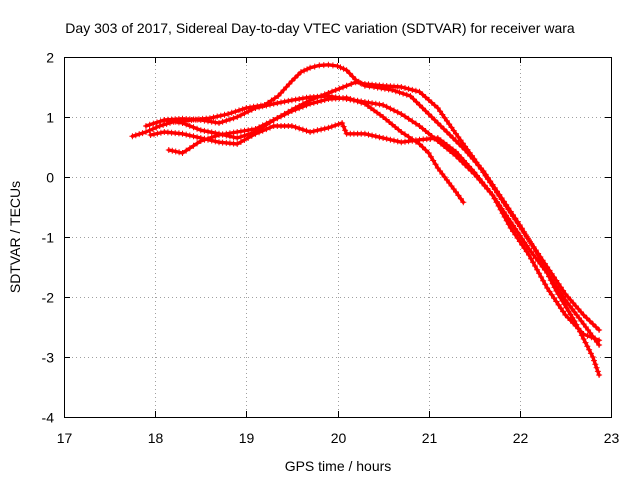 The width and height of the screenshot is (640, 480). Describe the element at coordinates (15, 237) in the screenshot. I see `y-axis-label: SDTVAR / TECUs` at that location.